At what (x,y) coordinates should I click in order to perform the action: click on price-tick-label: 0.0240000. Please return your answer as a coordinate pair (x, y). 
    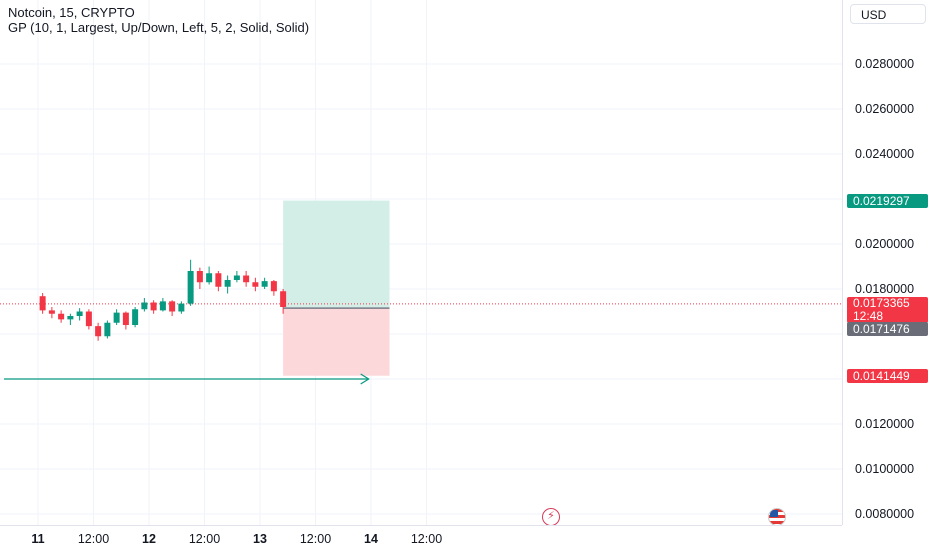
    Looking at the image, I should click on (885, 154).